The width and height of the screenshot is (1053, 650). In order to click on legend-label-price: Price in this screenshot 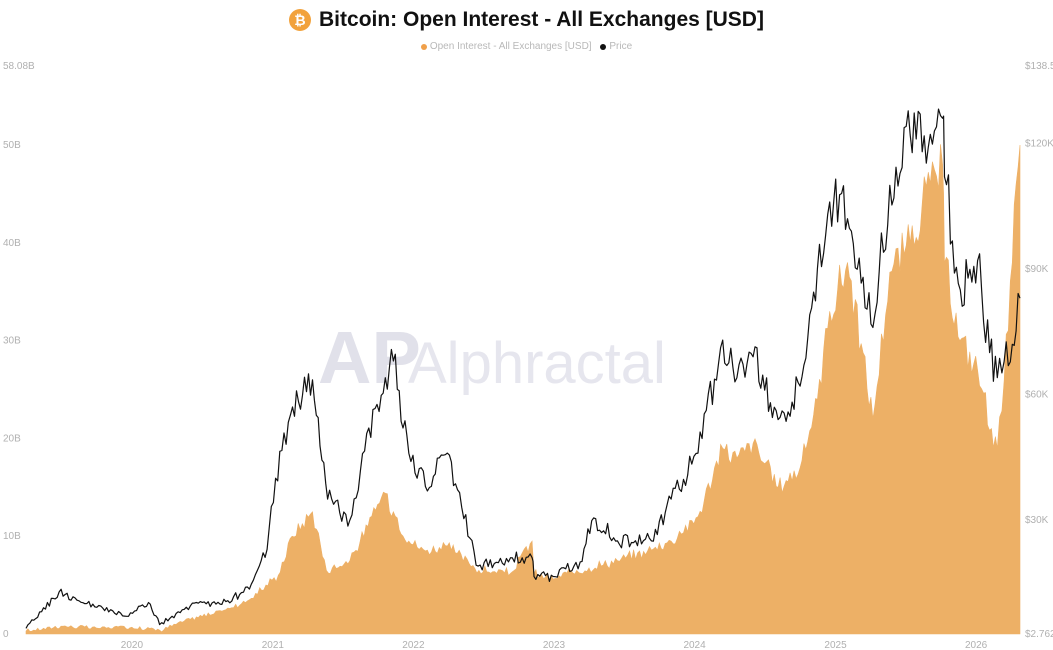, I will do `click(621, 46)`.